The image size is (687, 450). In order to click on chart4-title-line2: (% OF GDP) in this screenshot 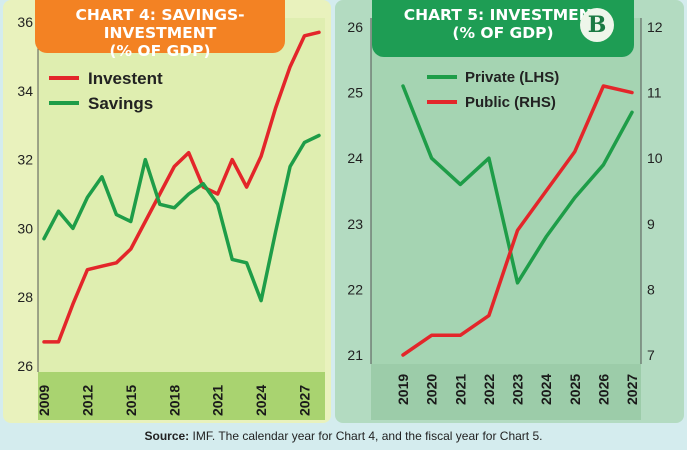, I will do `click(160, 51)`.